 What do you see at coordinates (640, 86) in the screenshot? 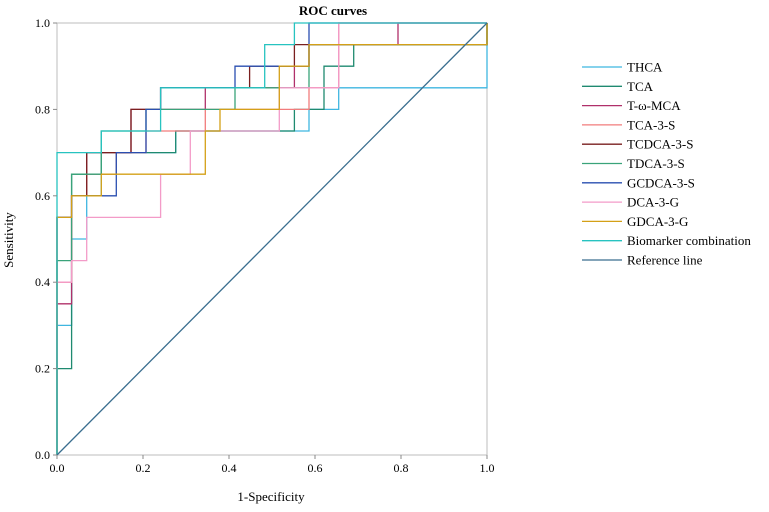
I see `legend-label: TCA` at bounding box center [640, 86].